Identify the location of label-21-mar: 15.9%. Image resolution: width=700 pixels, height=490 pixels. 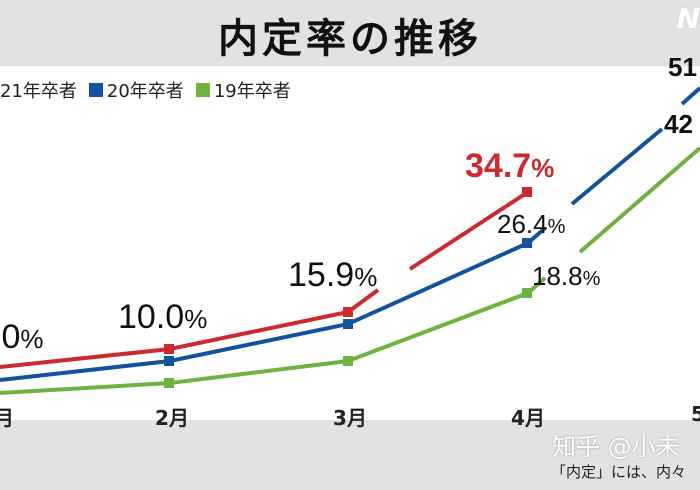
(332, 275).